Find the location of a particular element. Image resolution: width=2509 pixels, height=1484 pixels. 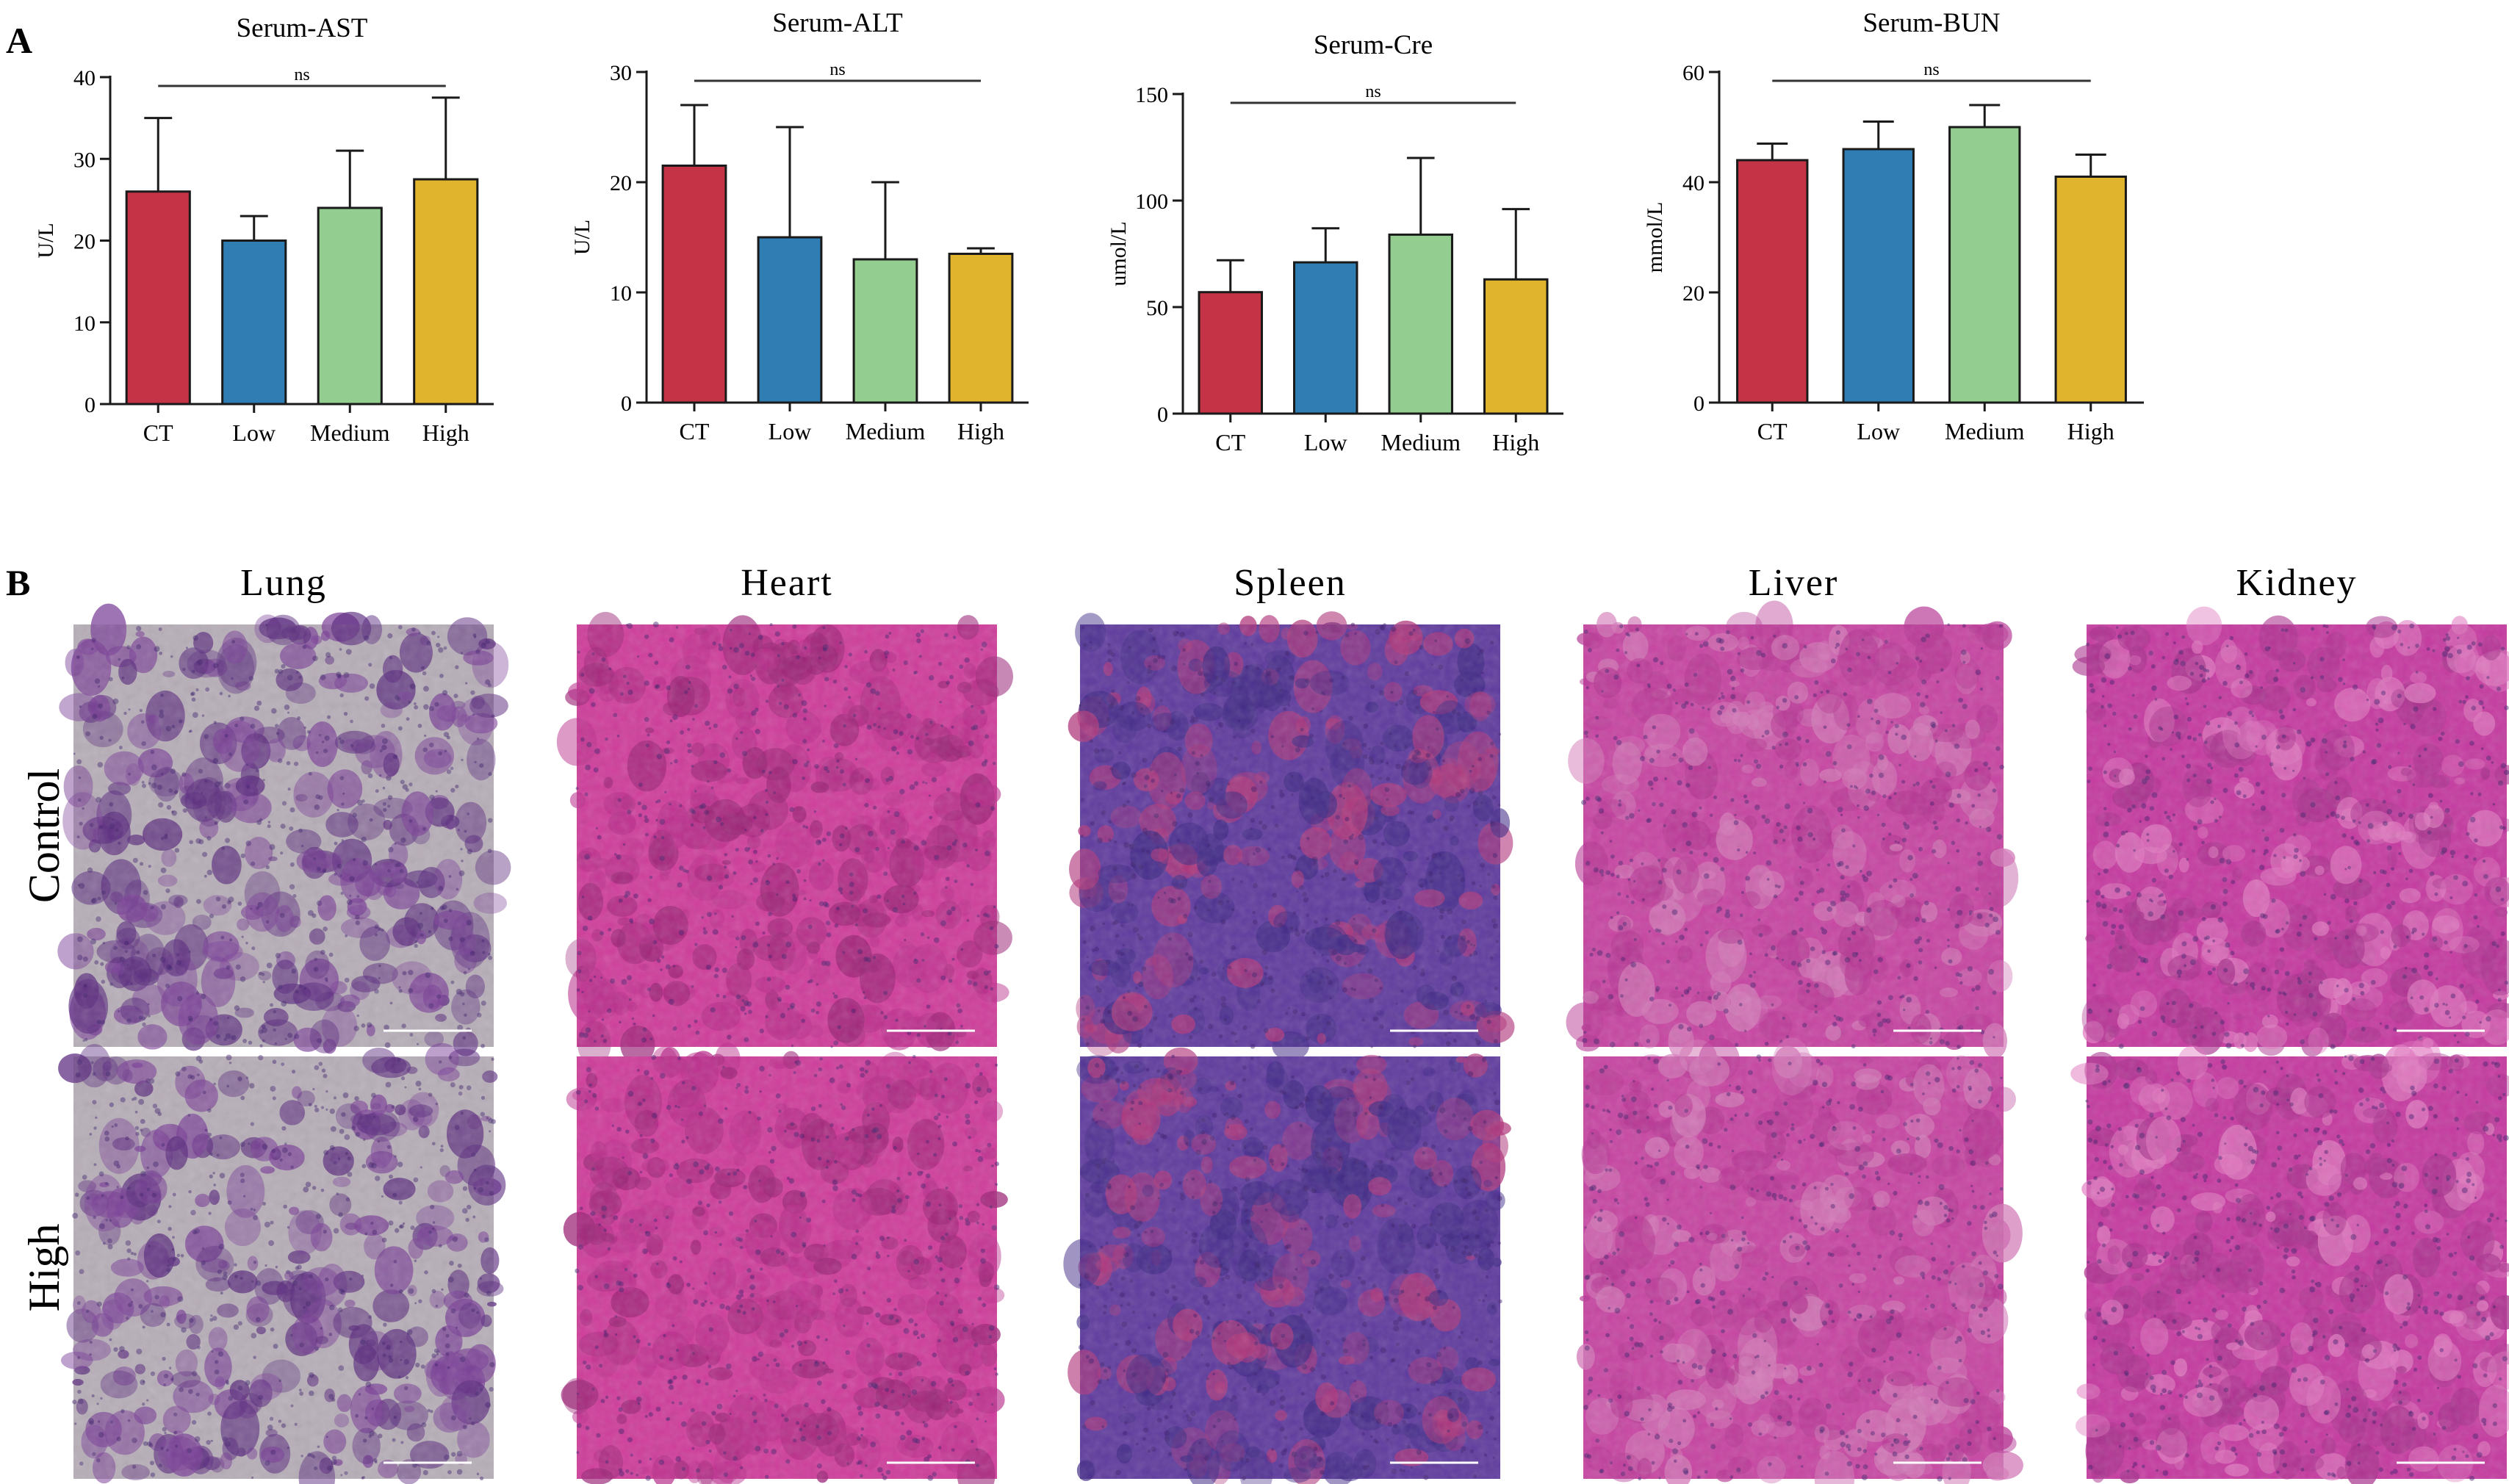

y-tick-label: 60 is located at coordinates (1693, 73).